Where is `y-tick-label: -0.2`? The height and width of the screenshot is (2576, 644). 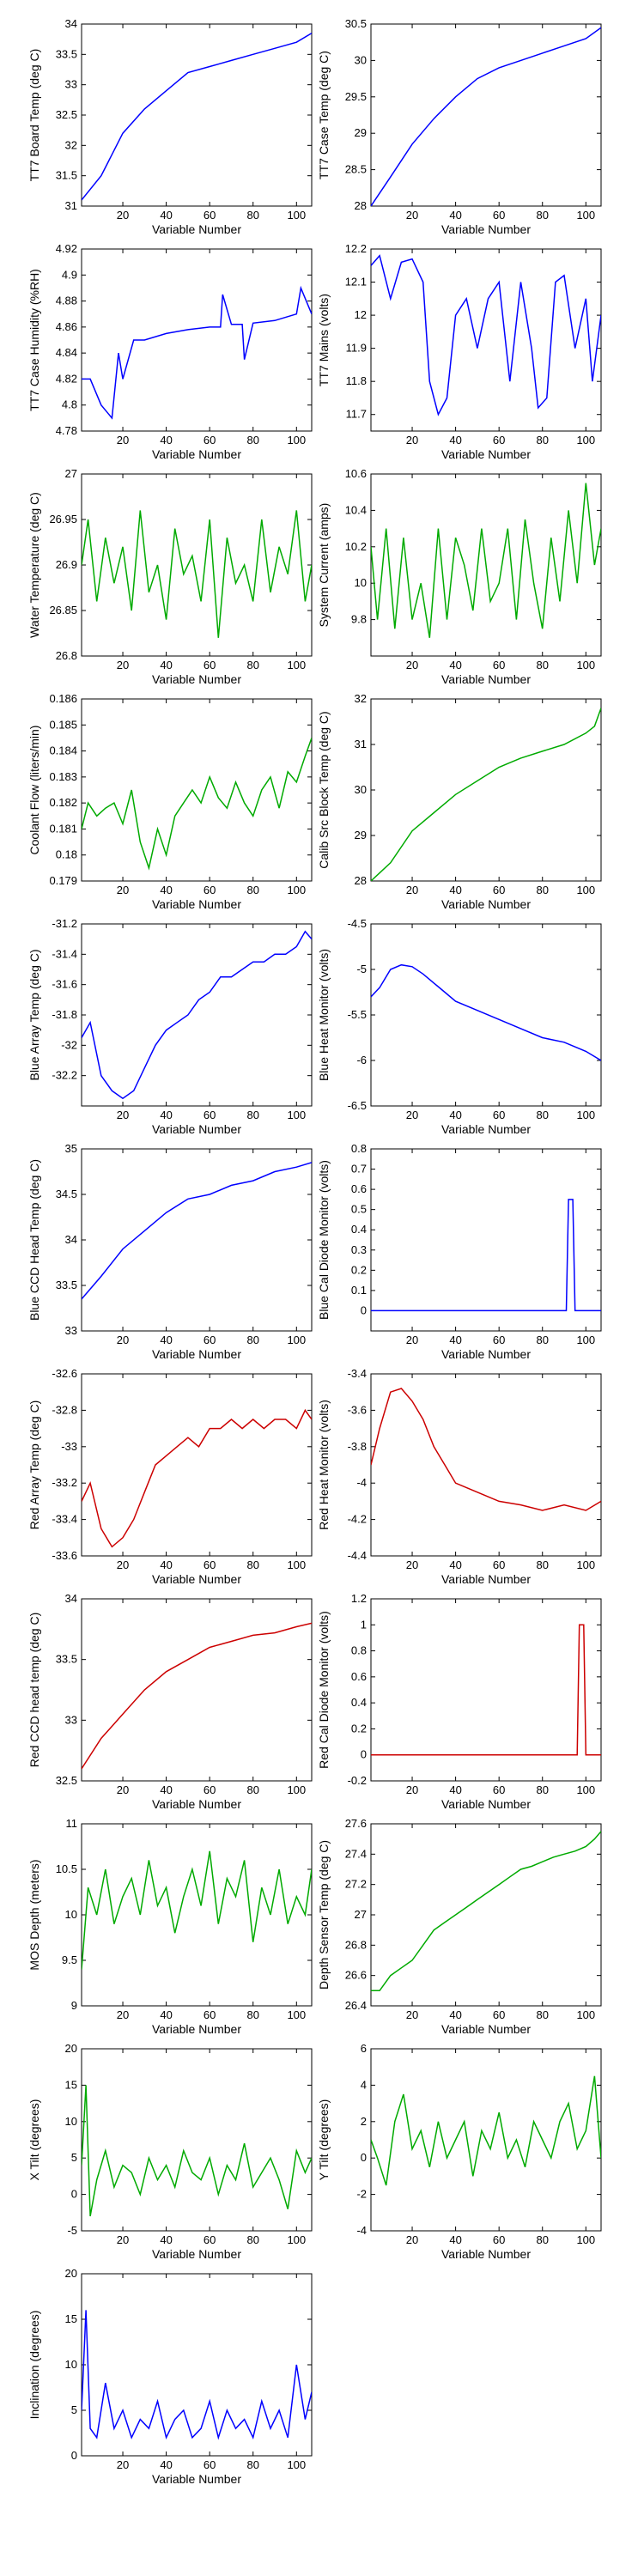
y-tick-label: -0.2 is located at coordinates (357, 1780).